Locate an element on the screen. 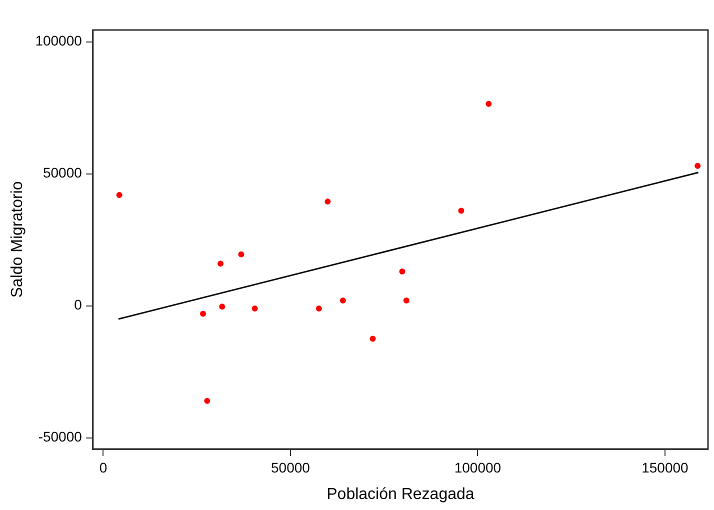 The image size is (714, 510). x-tick-label: 50000 is located at coordinates (290, 467).